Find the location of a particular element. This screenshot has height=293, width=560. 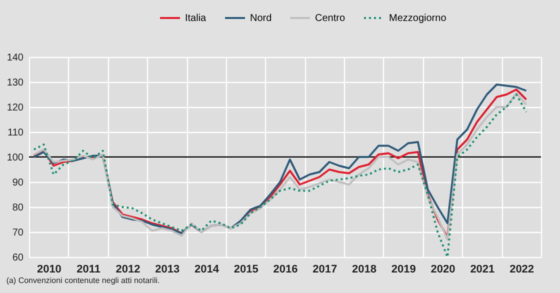

y-tick-label: 140 is located at coordinates (15, 58).